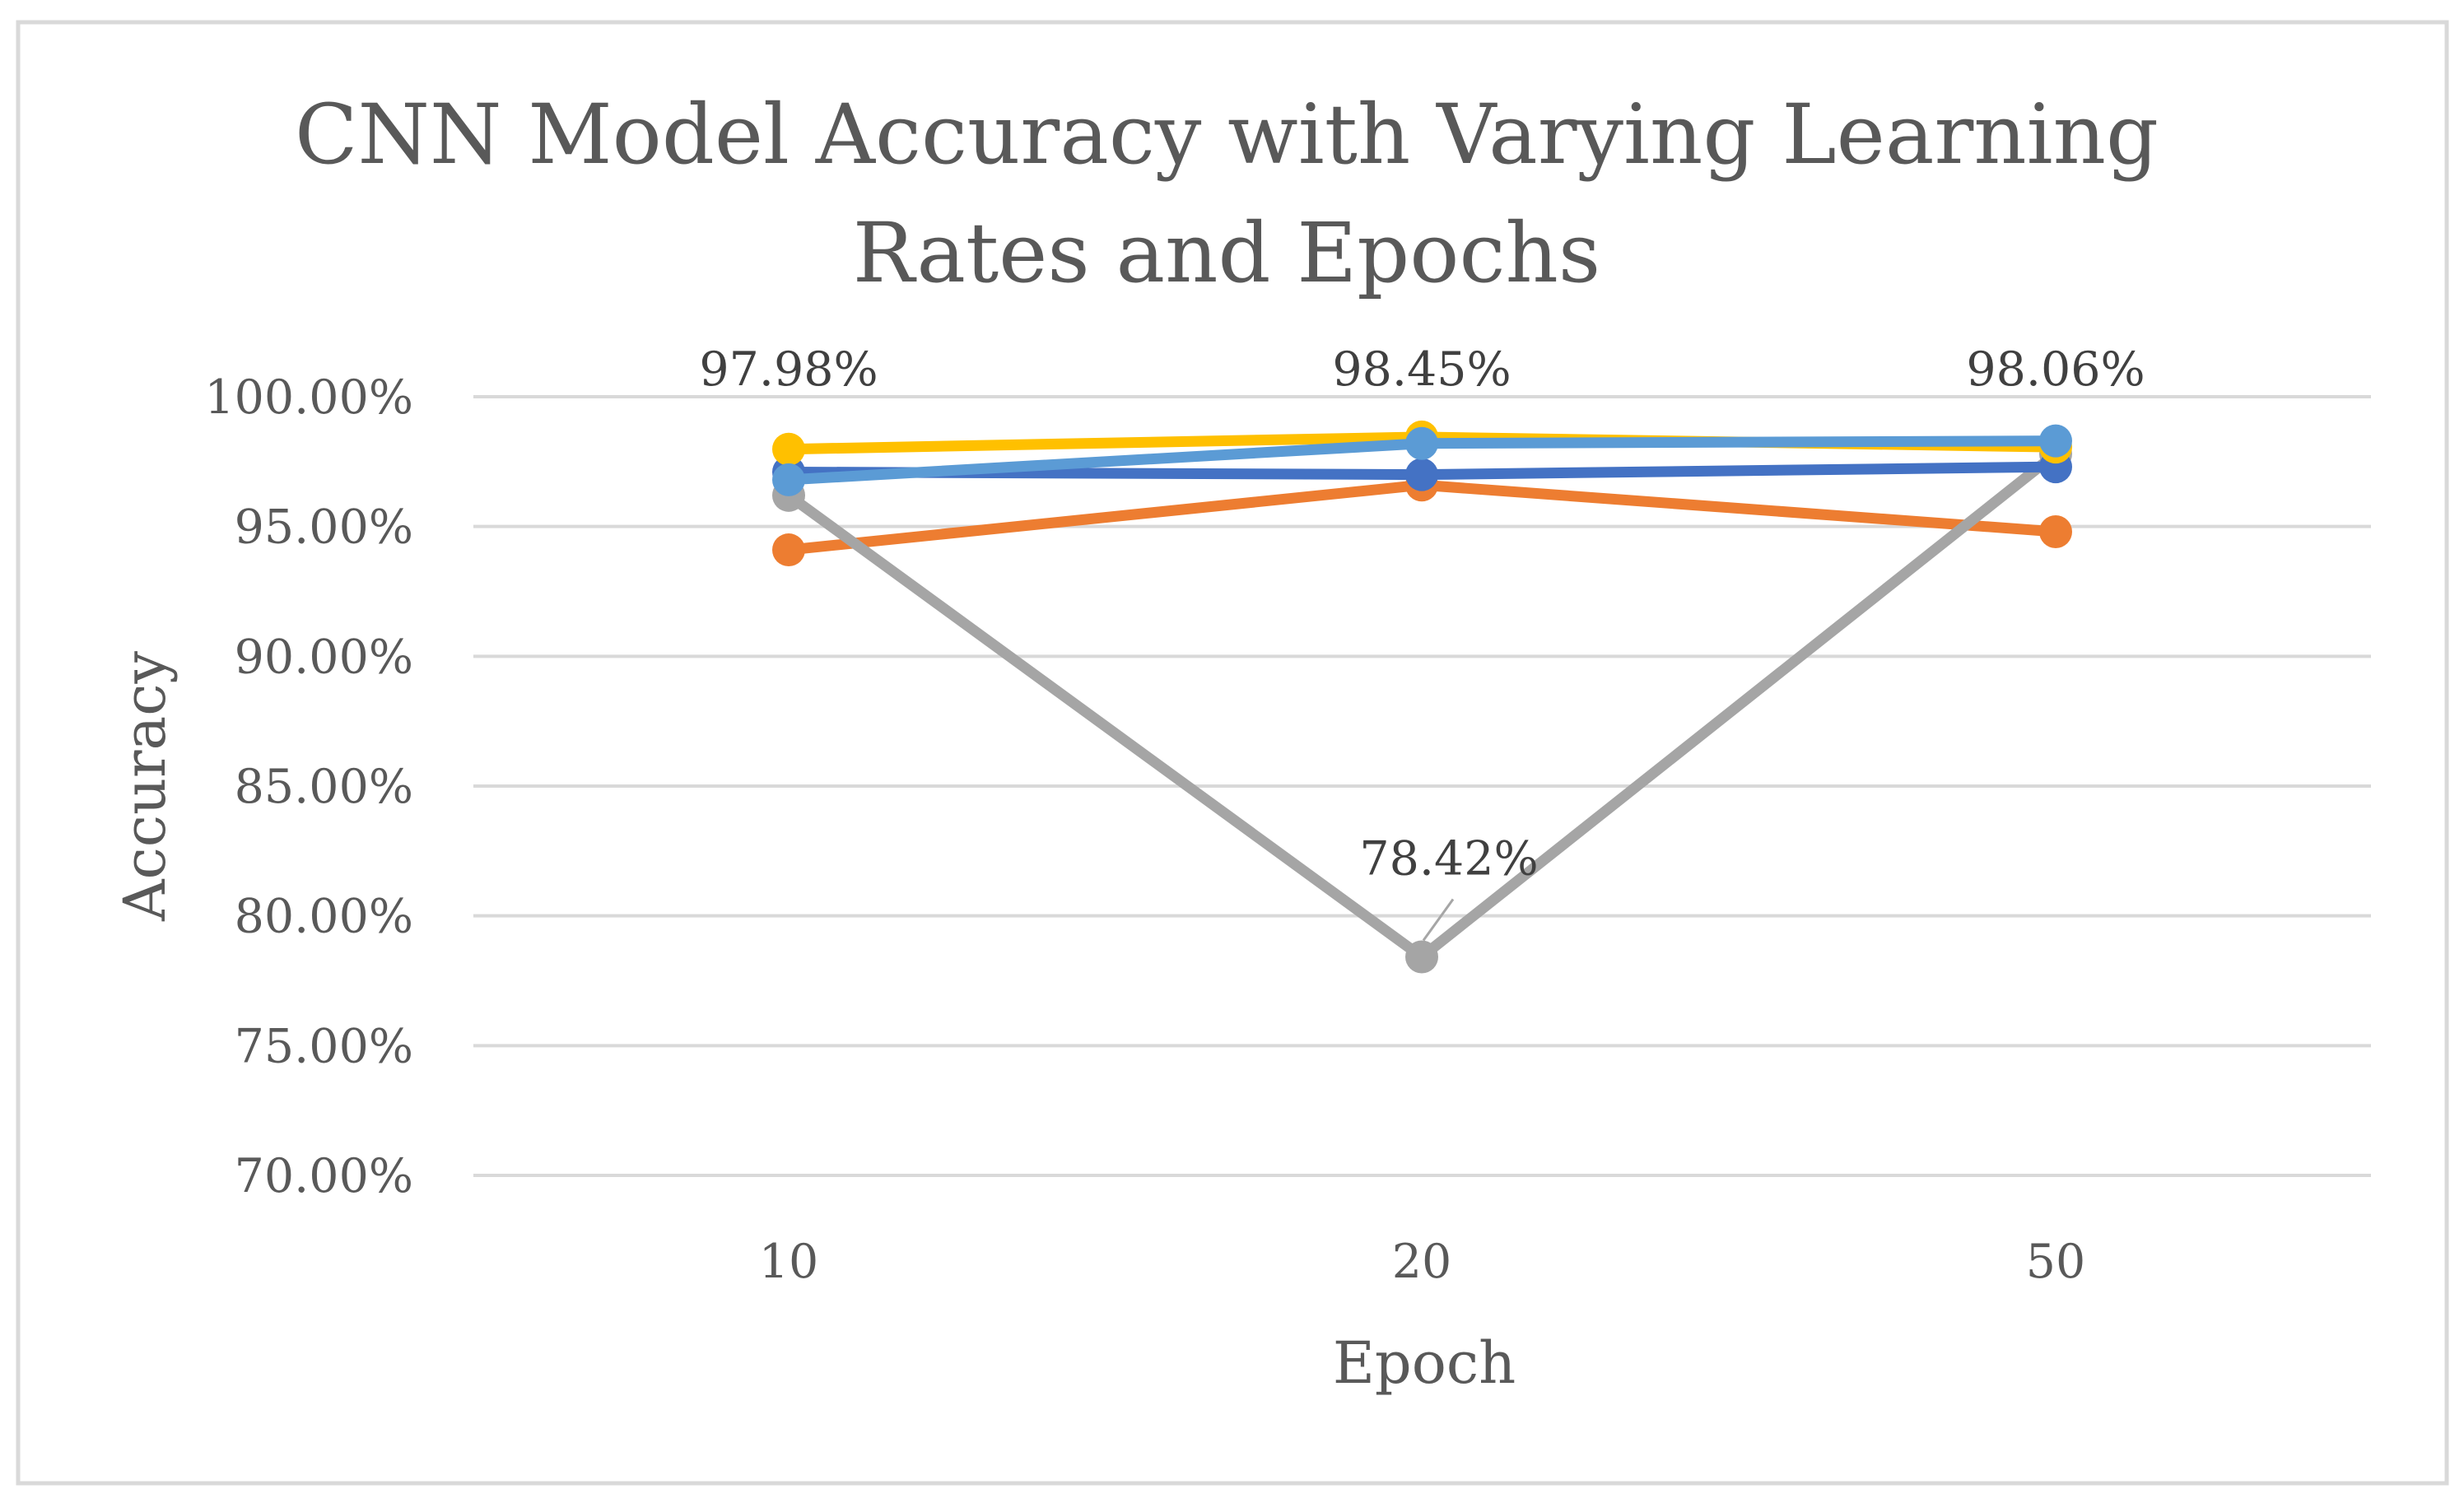 This screenshot has width=2464, height=1503. I want to click on y-tick-label: 85.00%, so click(324, 787).